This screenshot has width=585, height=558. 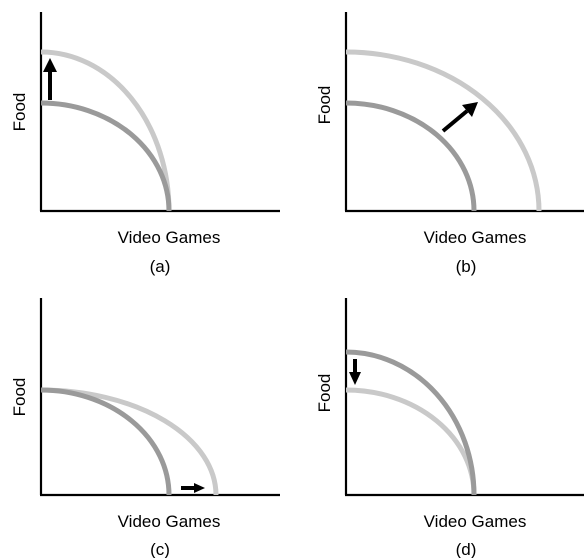 What do you see at coordinates (475, 521) in the screenshot?
I see `panel-d-x-axis-label: Video Games` at bounding box center [475, 521].